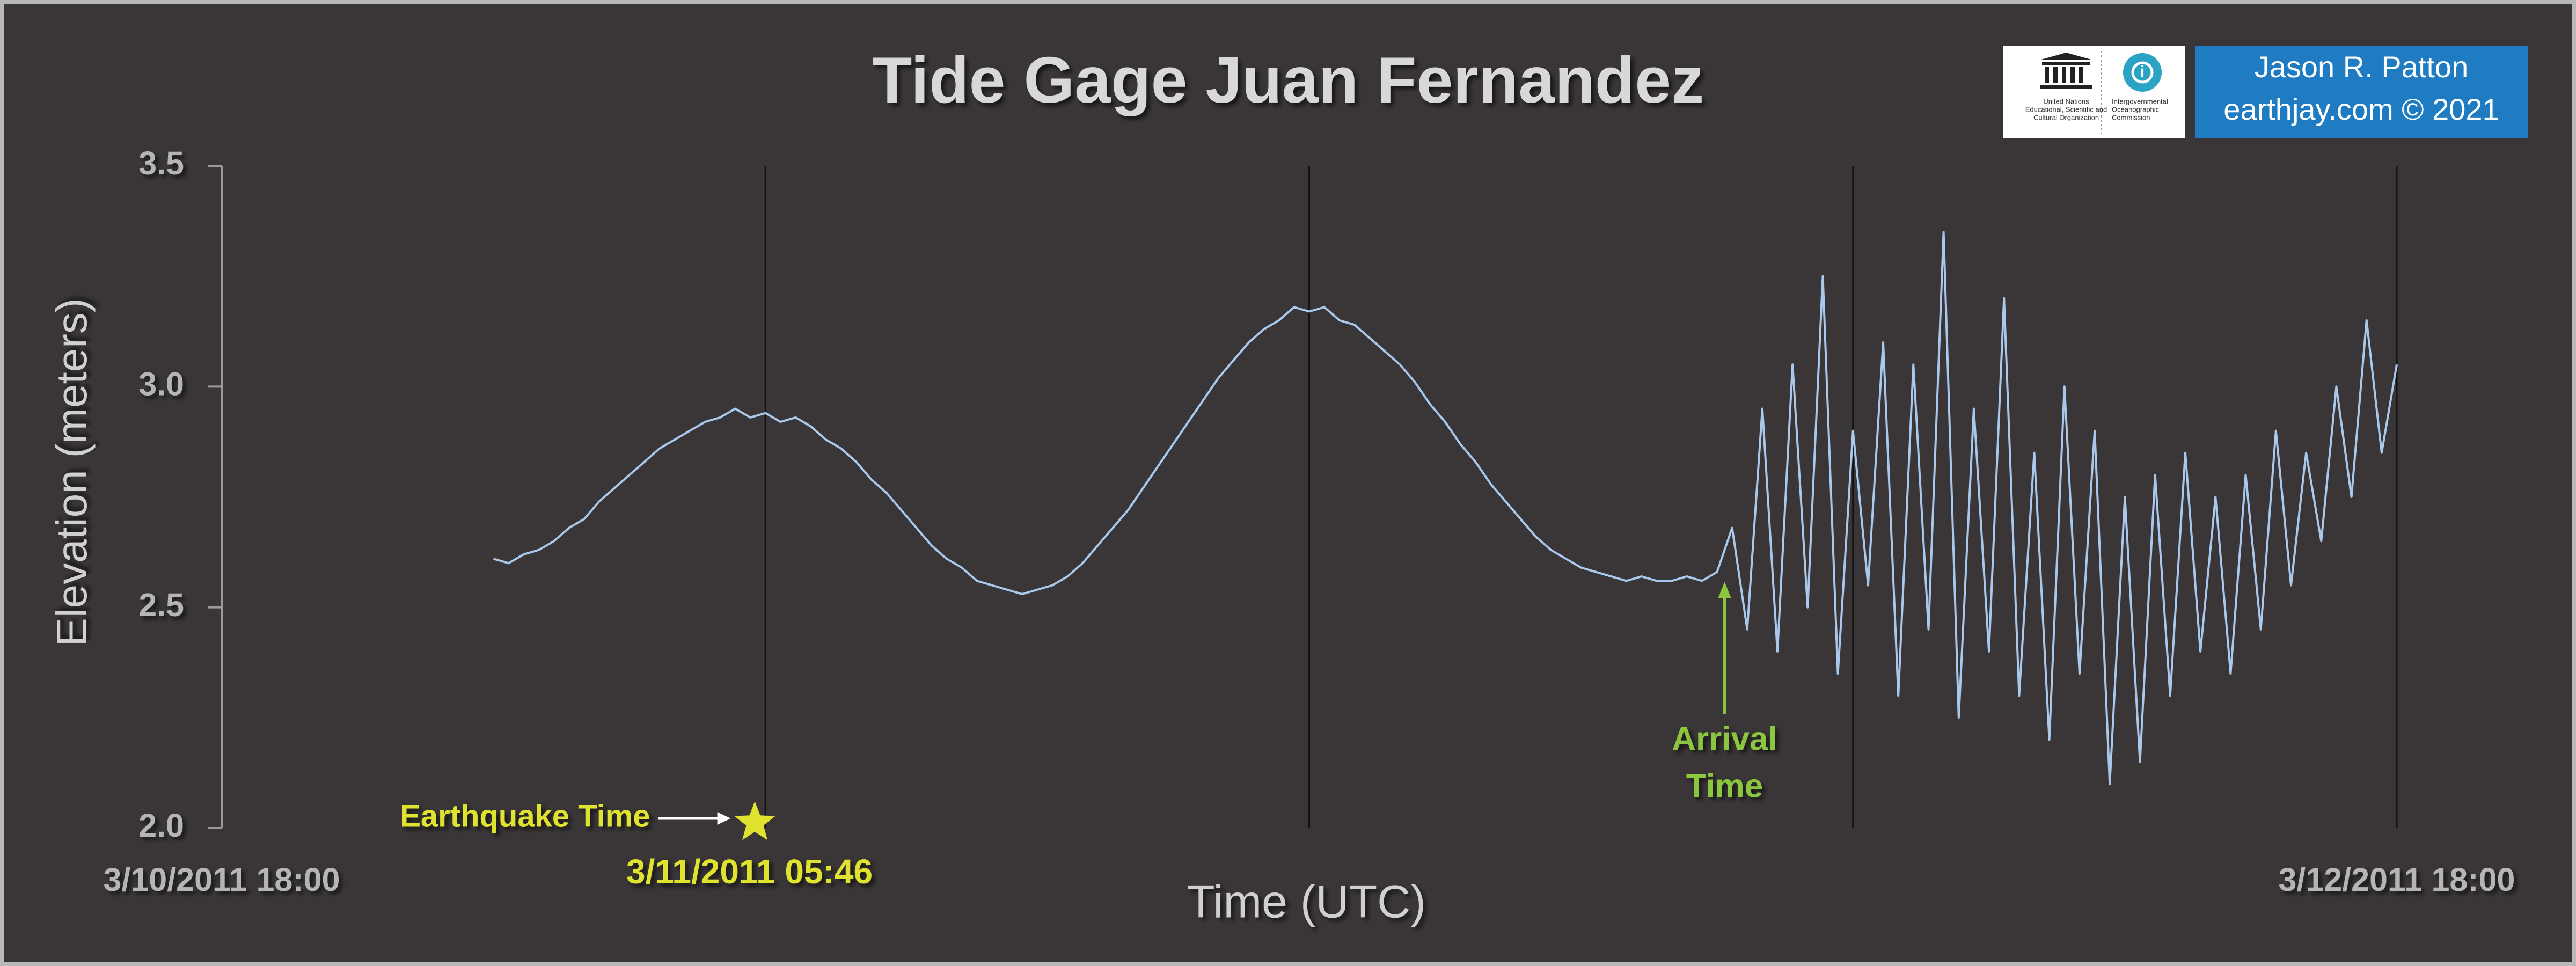 The image size is (2576, 966). What do you see at coordinates (525, 816) in the screenshot?
I see `earthquake-annotation: Earthquake Time` at bounding box center [525, 816].